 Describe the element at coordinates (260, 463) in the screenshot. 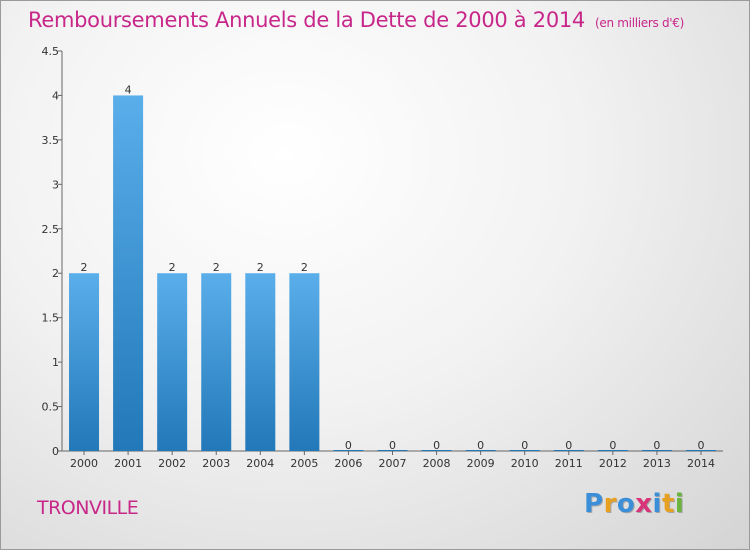

I see `x-tick-label-2004: 2004` at that location.